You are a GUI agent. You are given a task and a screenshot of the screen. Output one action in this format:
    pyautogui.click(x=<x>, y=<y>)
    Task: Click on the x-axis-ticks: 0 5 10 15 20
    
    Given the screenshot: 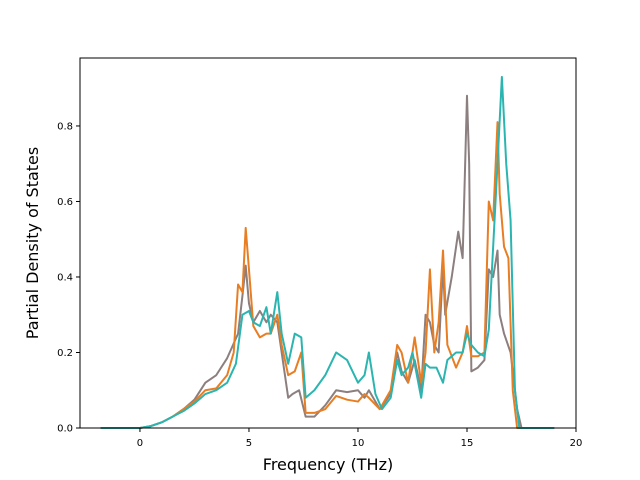 What is the action you would take?
    pyautogui.click(x=360, y=438)
    